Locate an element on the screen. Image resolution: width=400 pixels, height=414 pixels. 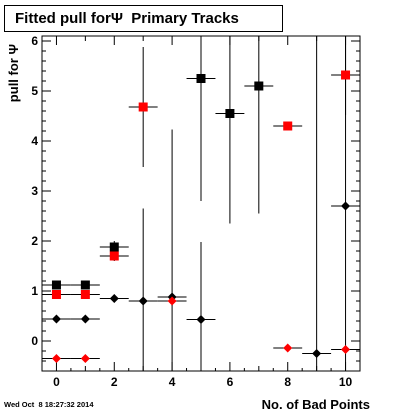
x-tick-label: 6 is located at coordinates (230, 382).